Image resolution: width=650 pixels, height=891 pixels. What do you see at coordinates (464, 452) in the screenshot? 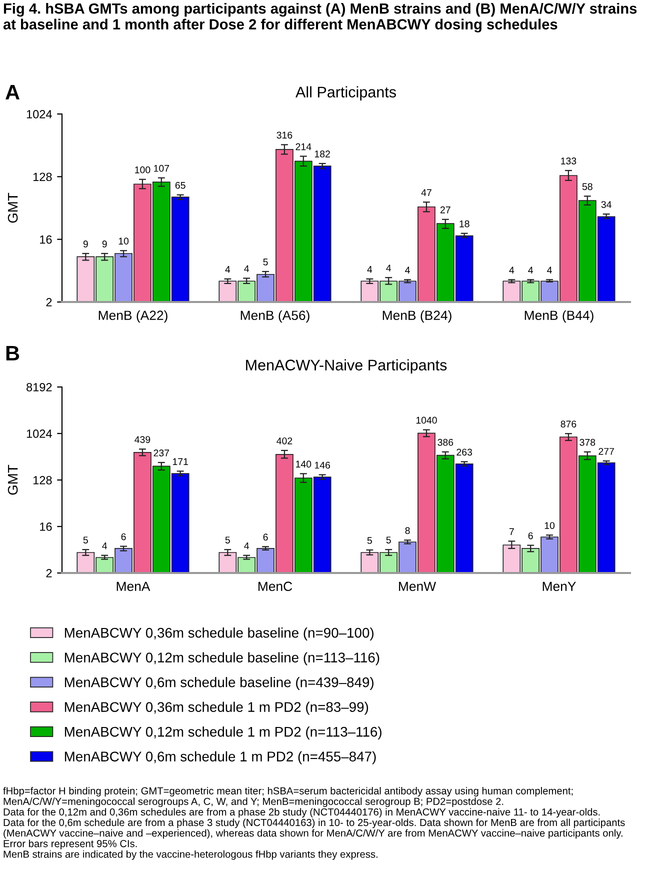
I see `data-label: 263` at bounding box center [464, 452].